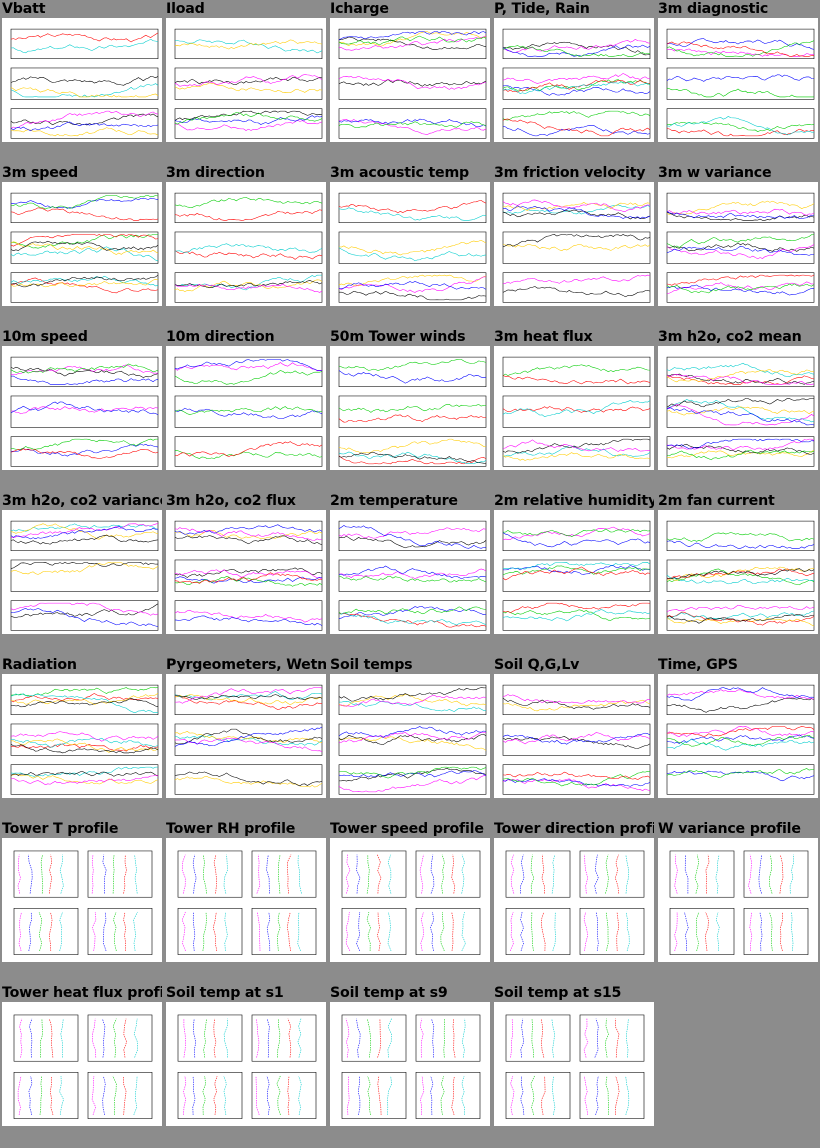 This screenshot has height=1148, width=820. I want to click on plot-title: Tower direction profile, so click(574, 829).